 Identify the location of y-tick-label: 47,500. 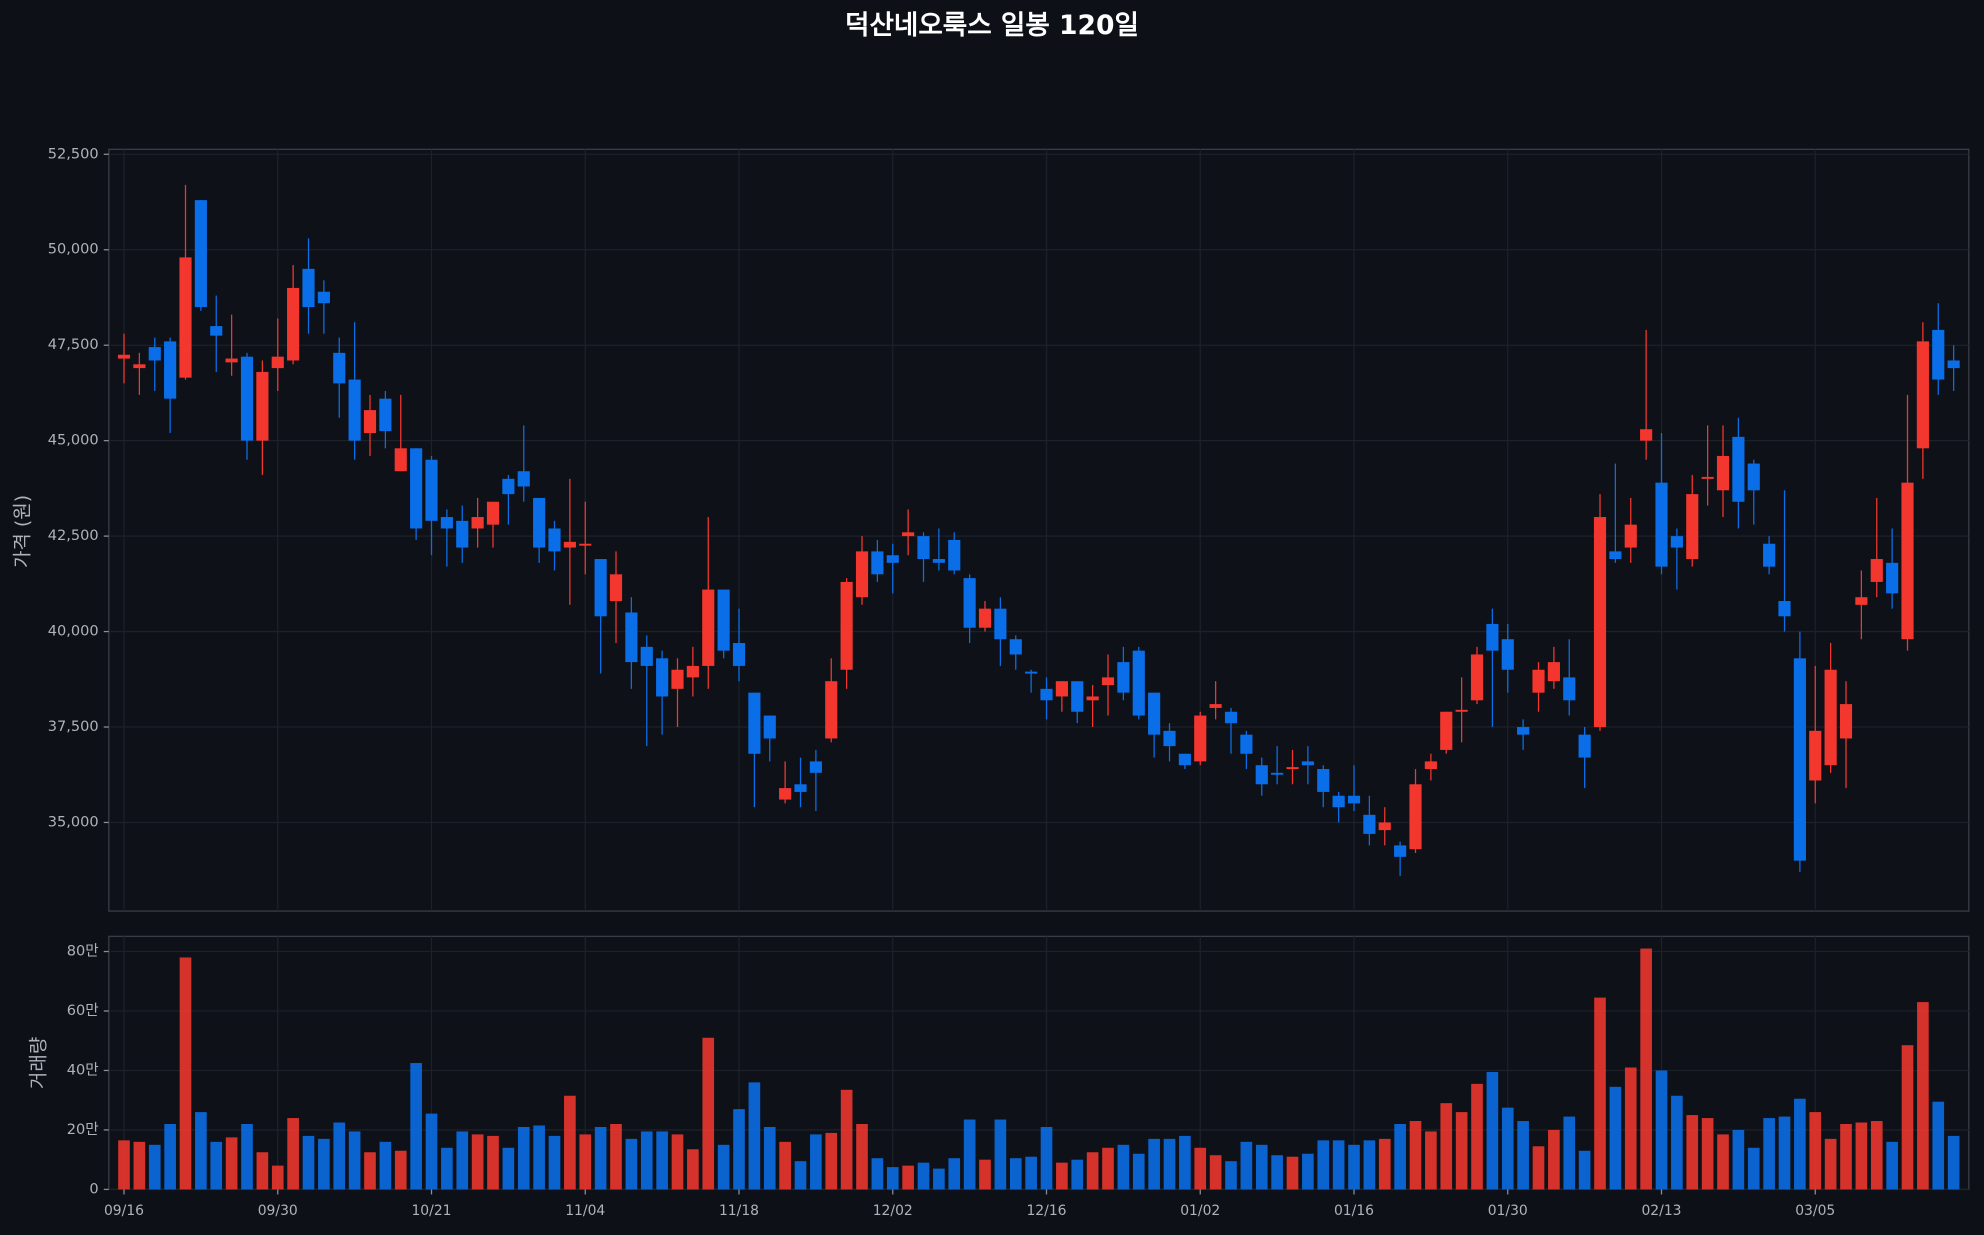
(73, 344).